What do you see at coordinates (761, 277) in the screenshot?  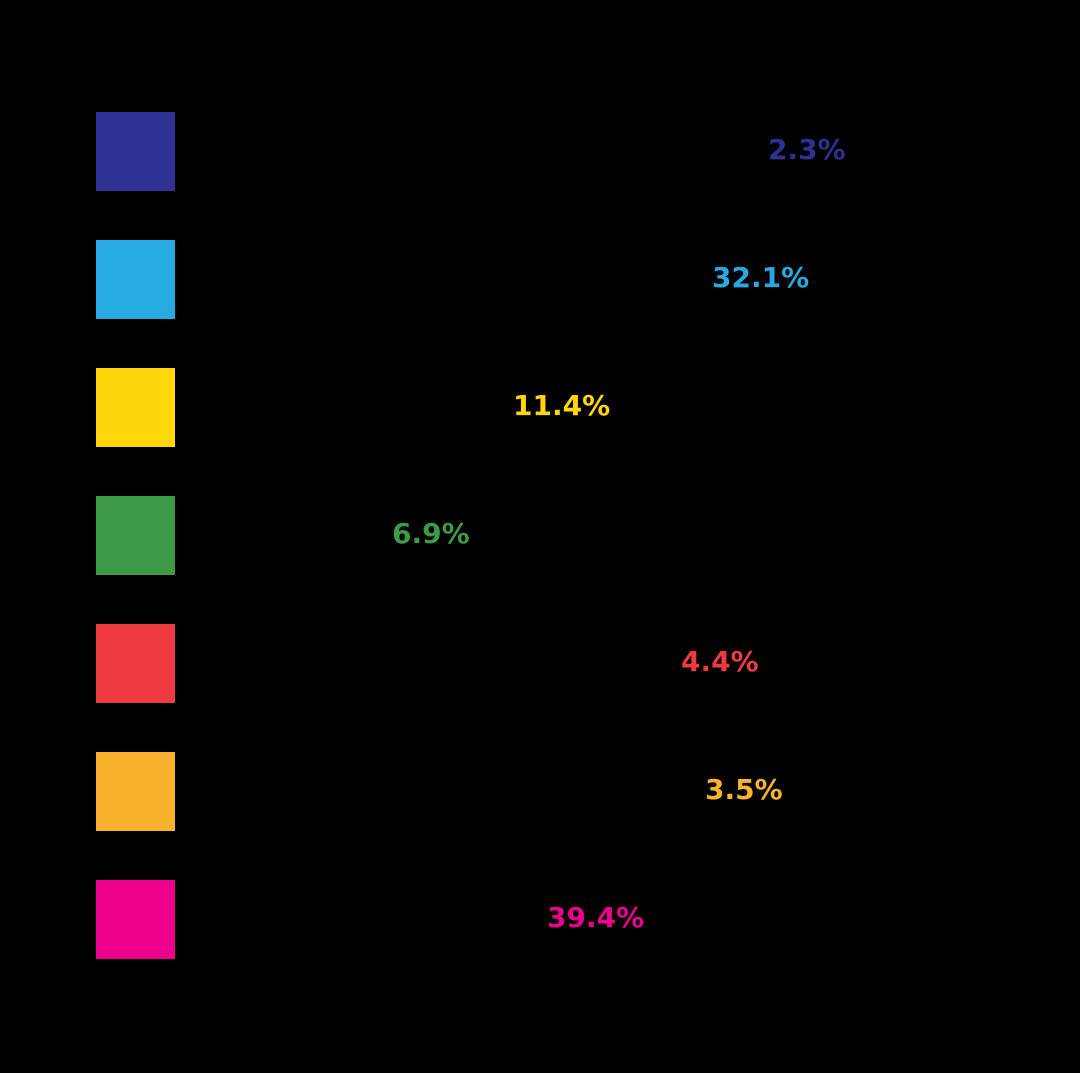 I see `percentage-label: 32.1%` at bounding box center [761, 277].